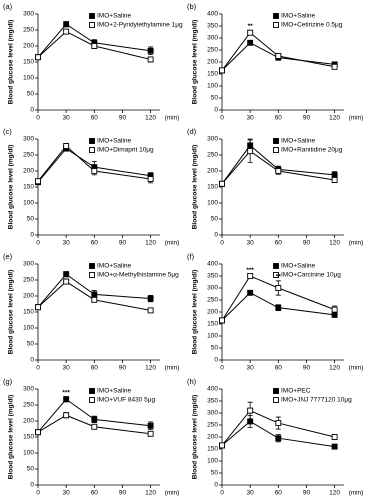  I want to click on significance: **, so click(251, 26).